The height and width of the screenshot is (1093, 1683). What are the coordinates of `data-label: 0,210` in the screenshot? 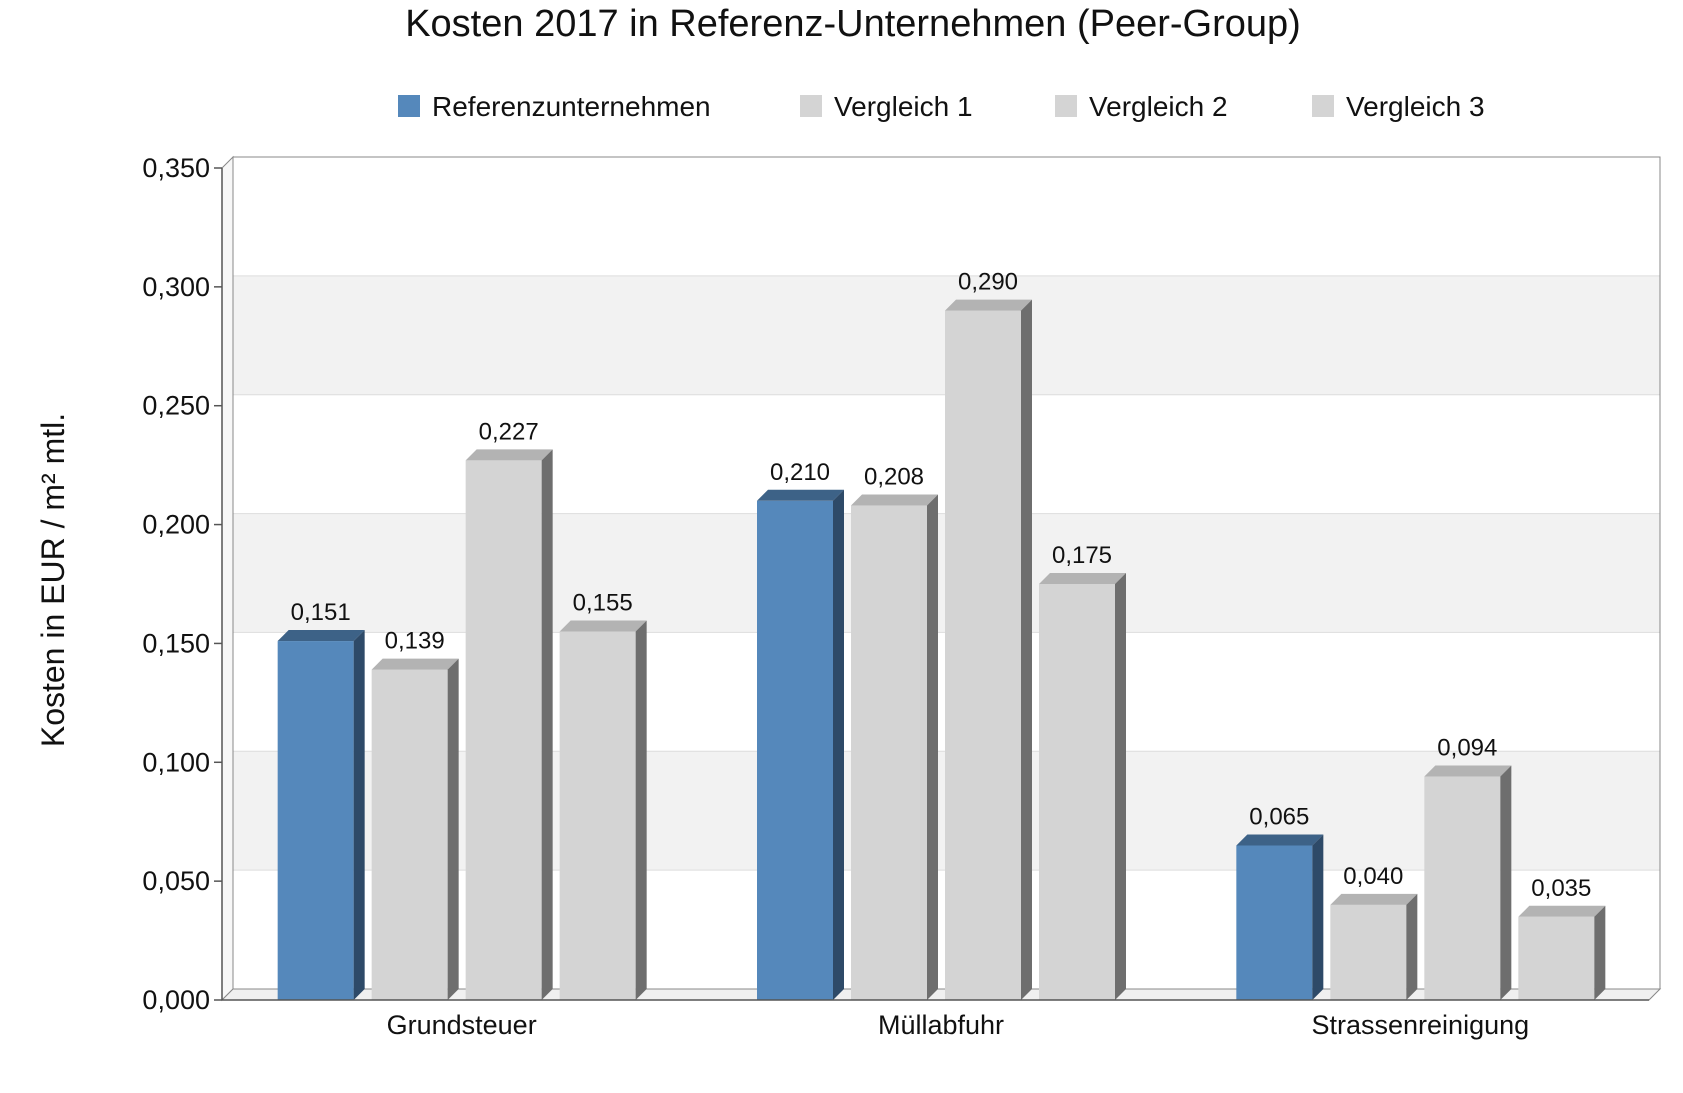 It's located at (800, 472).